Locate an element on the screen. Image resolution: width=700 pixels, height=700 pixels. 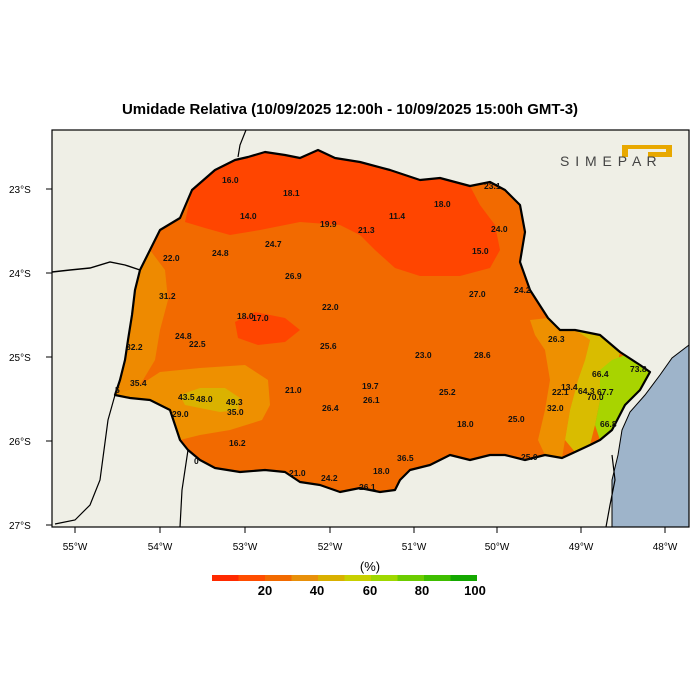
region-center-low is located at coordinates (267, 328).